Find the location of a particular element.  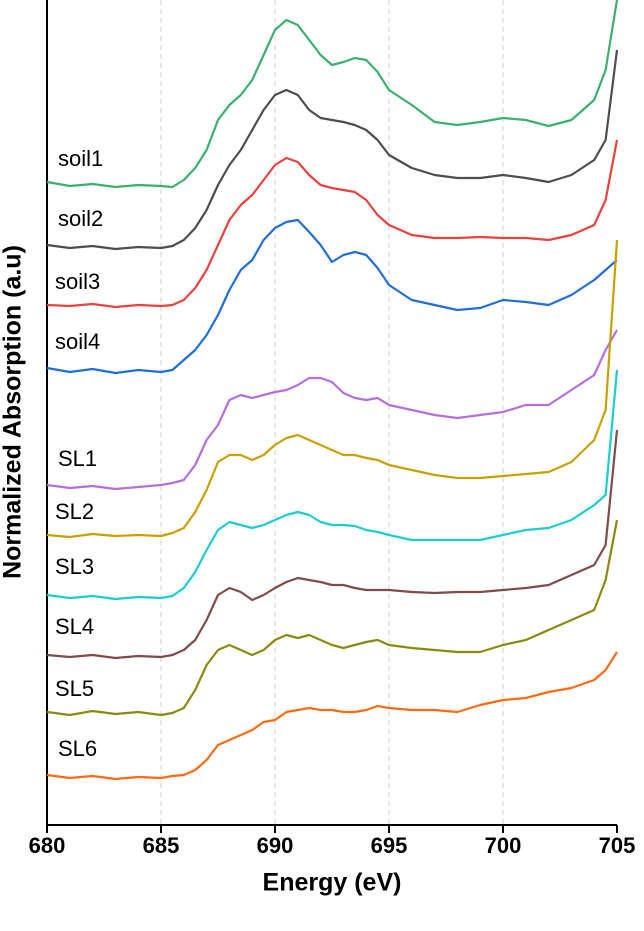

series-label: soil2 is located at coordinates (80, 218).